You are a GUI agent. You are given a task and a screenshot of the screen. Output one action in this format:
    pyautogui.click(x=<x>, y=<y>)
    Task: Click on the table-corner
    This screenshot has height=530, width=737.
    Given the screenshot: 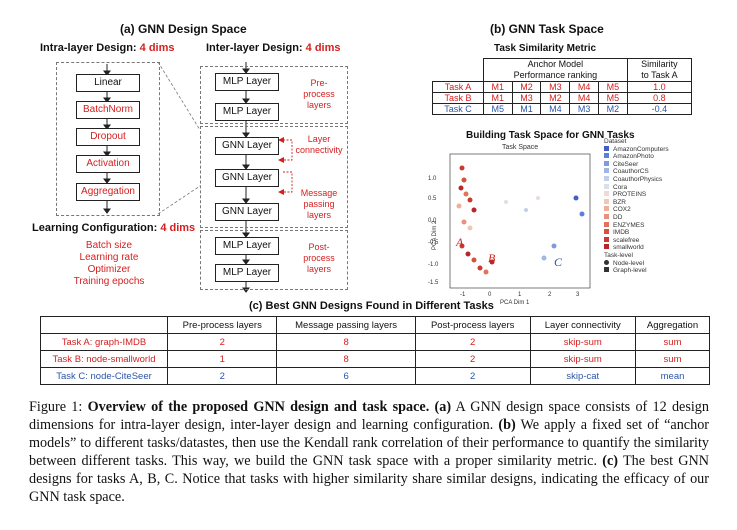 What is the action you would take?
    pyautogui.click(x=458, y=70)
    